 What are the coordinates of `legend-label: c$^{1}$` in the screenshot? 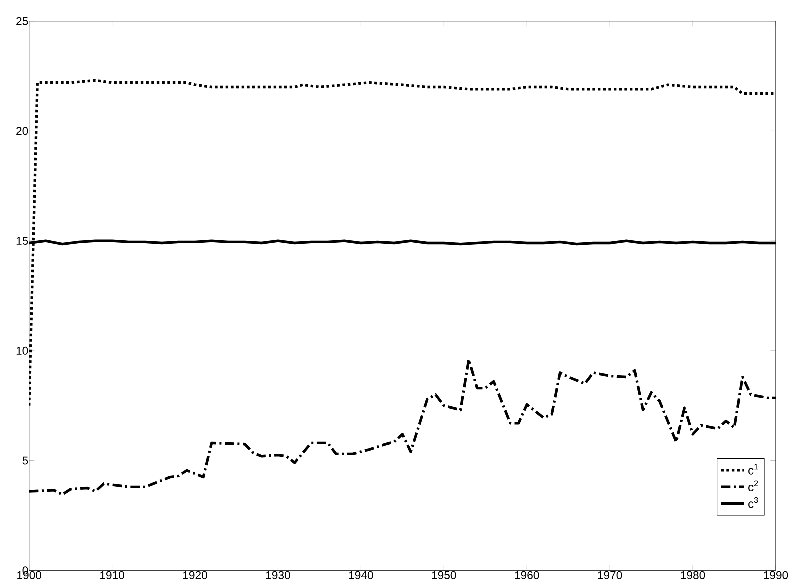 It's located at (753, 469).